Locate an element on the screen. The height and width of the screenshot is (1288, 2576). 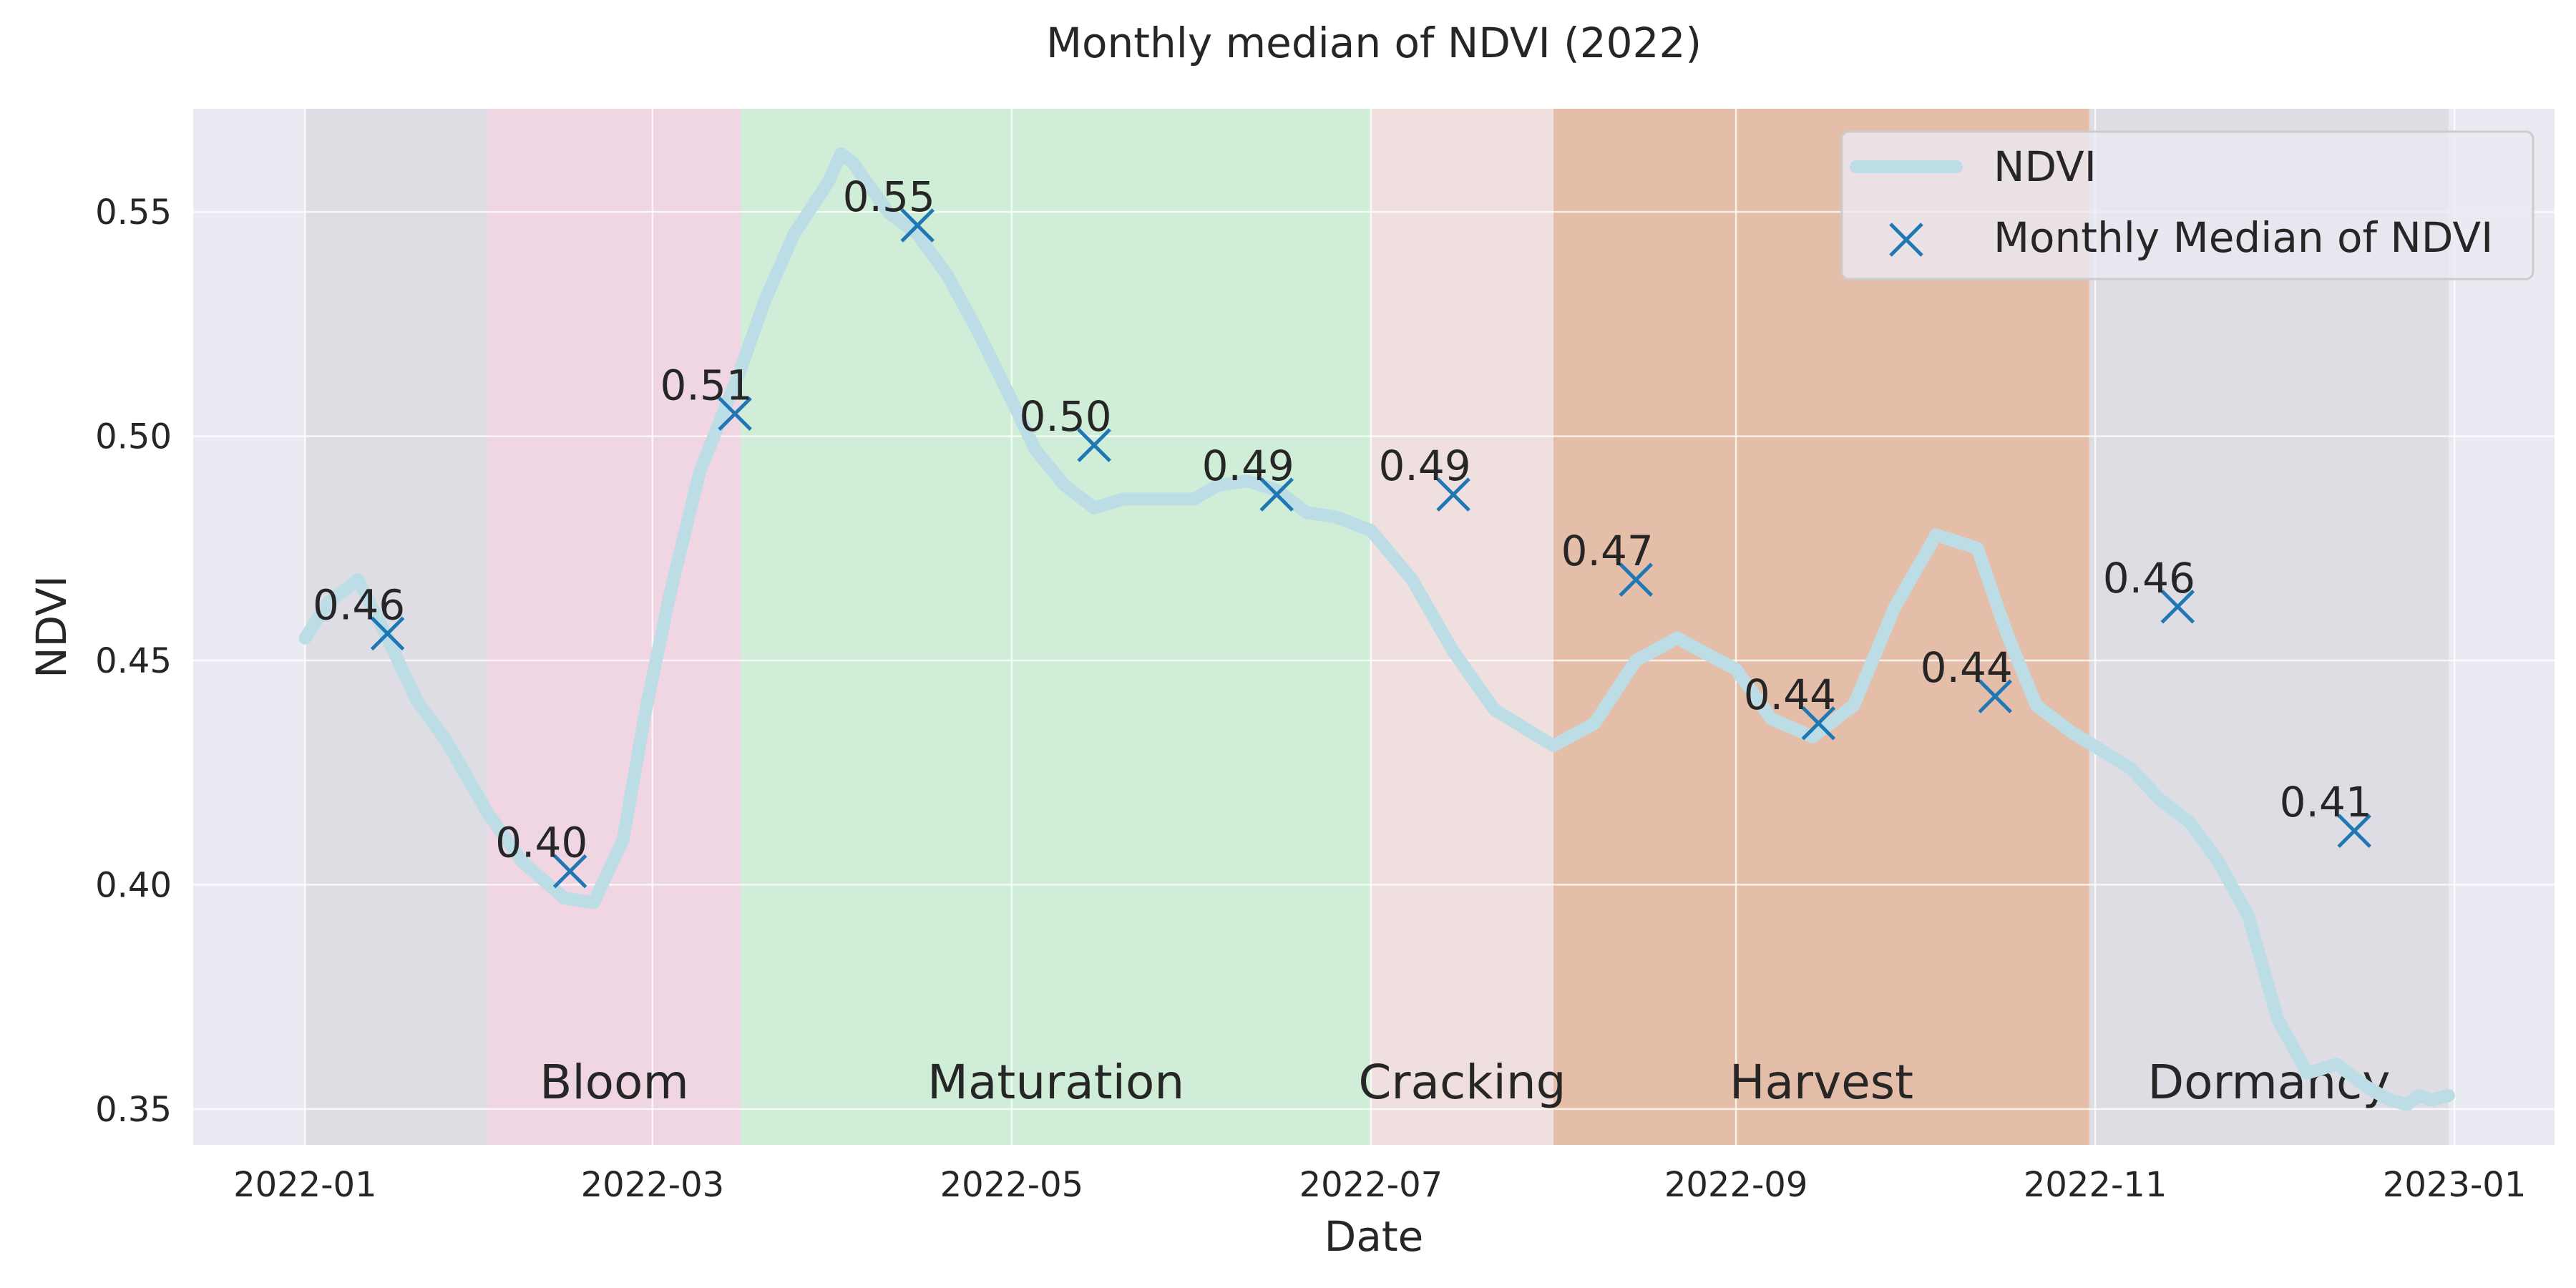
x-tick-label: 2022-03 is located at coordinates (653, 1185).